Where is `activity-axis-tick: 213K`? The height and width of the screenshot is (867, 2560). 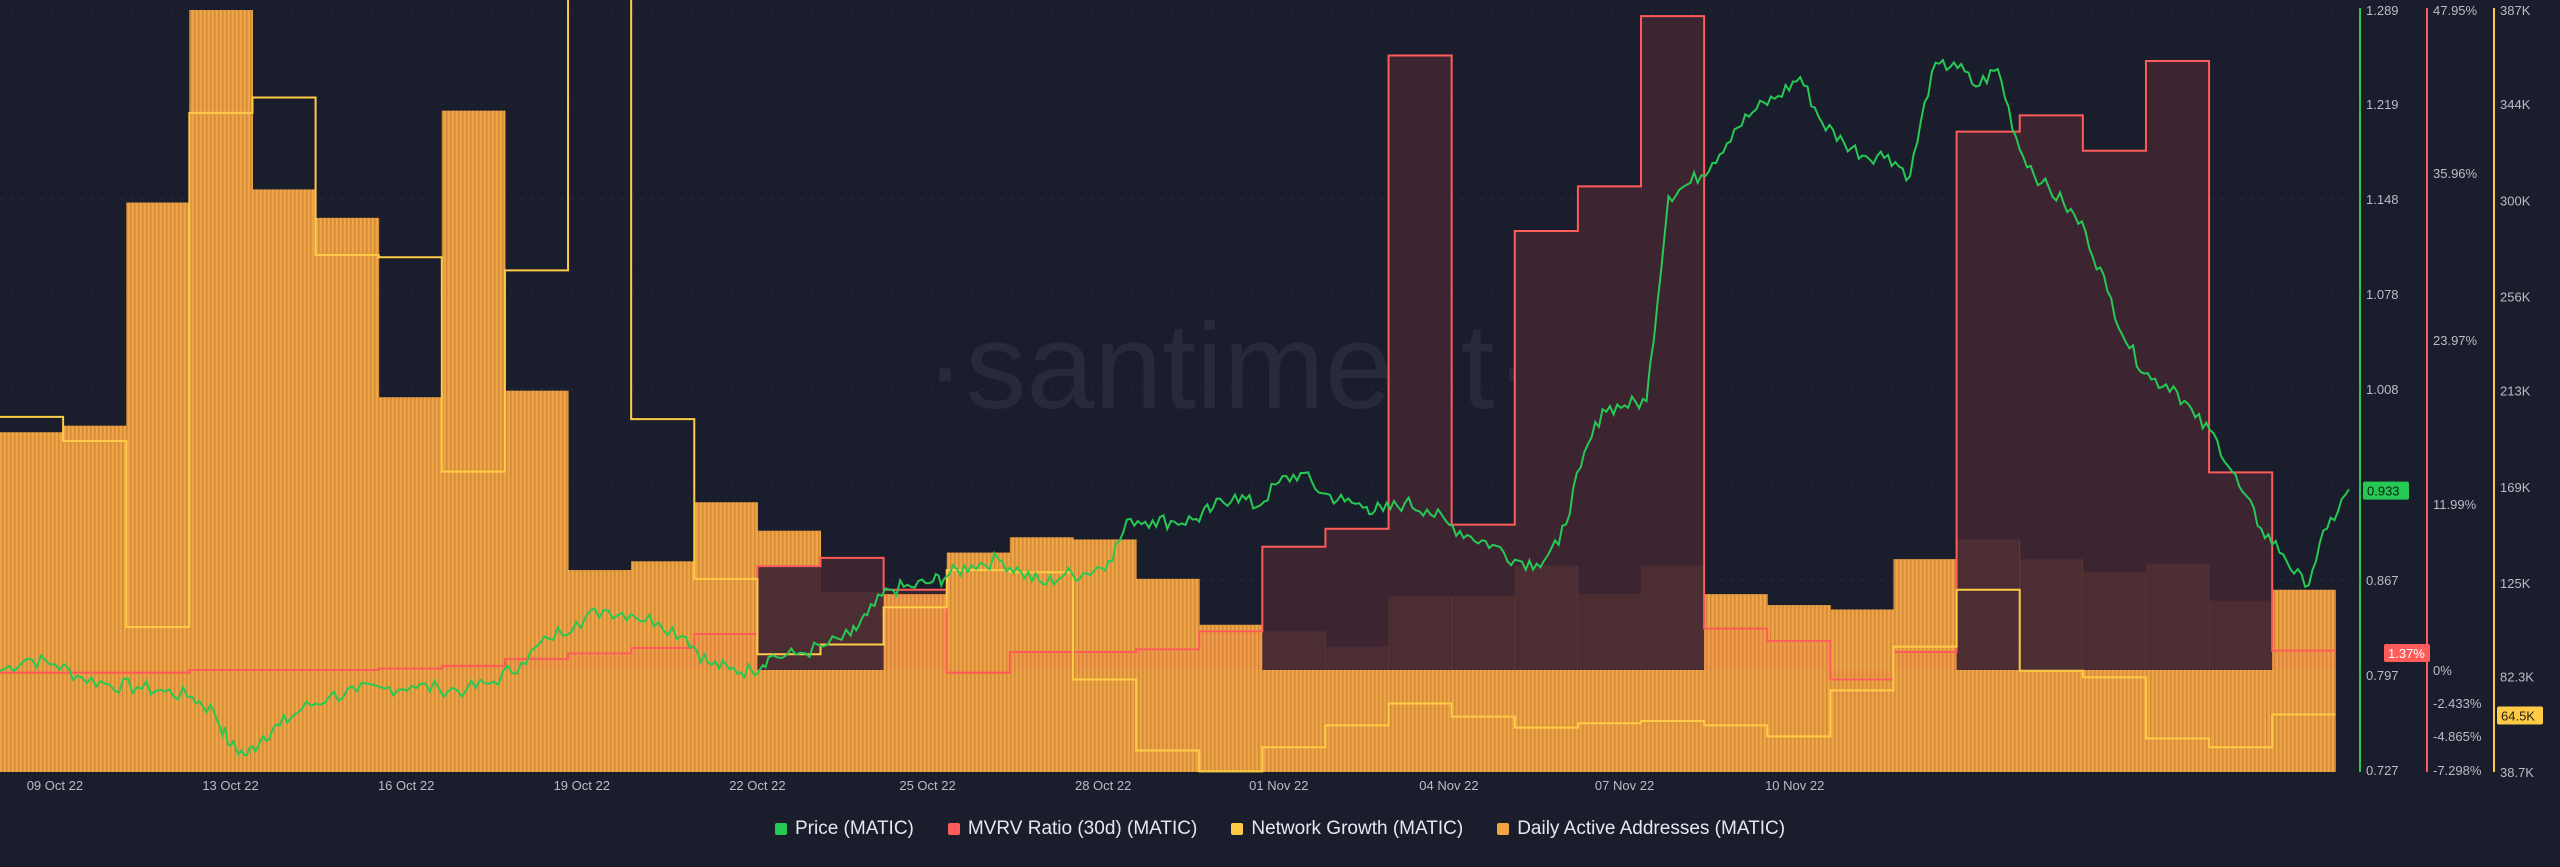
activity-axis-tick: 213K is located at coordinates (2515, 391).